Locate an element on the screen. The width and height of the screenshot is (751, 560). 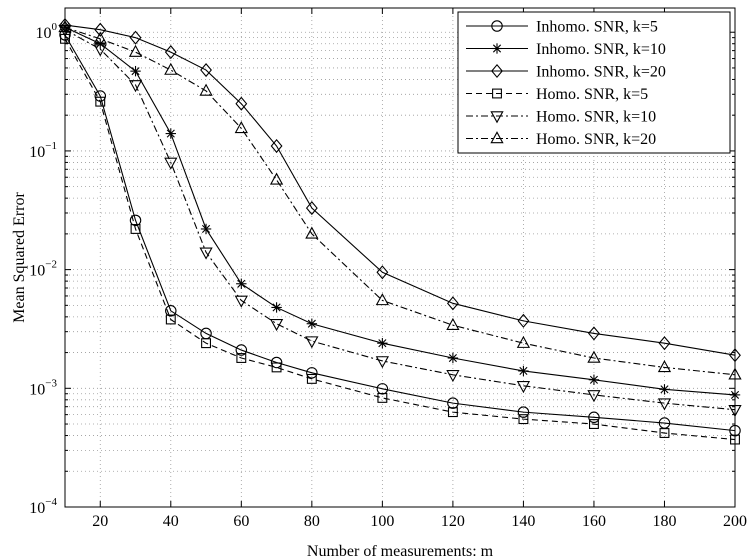
legend-entry: Homo. SNR, k=20 is located at coordinates (561, 139).